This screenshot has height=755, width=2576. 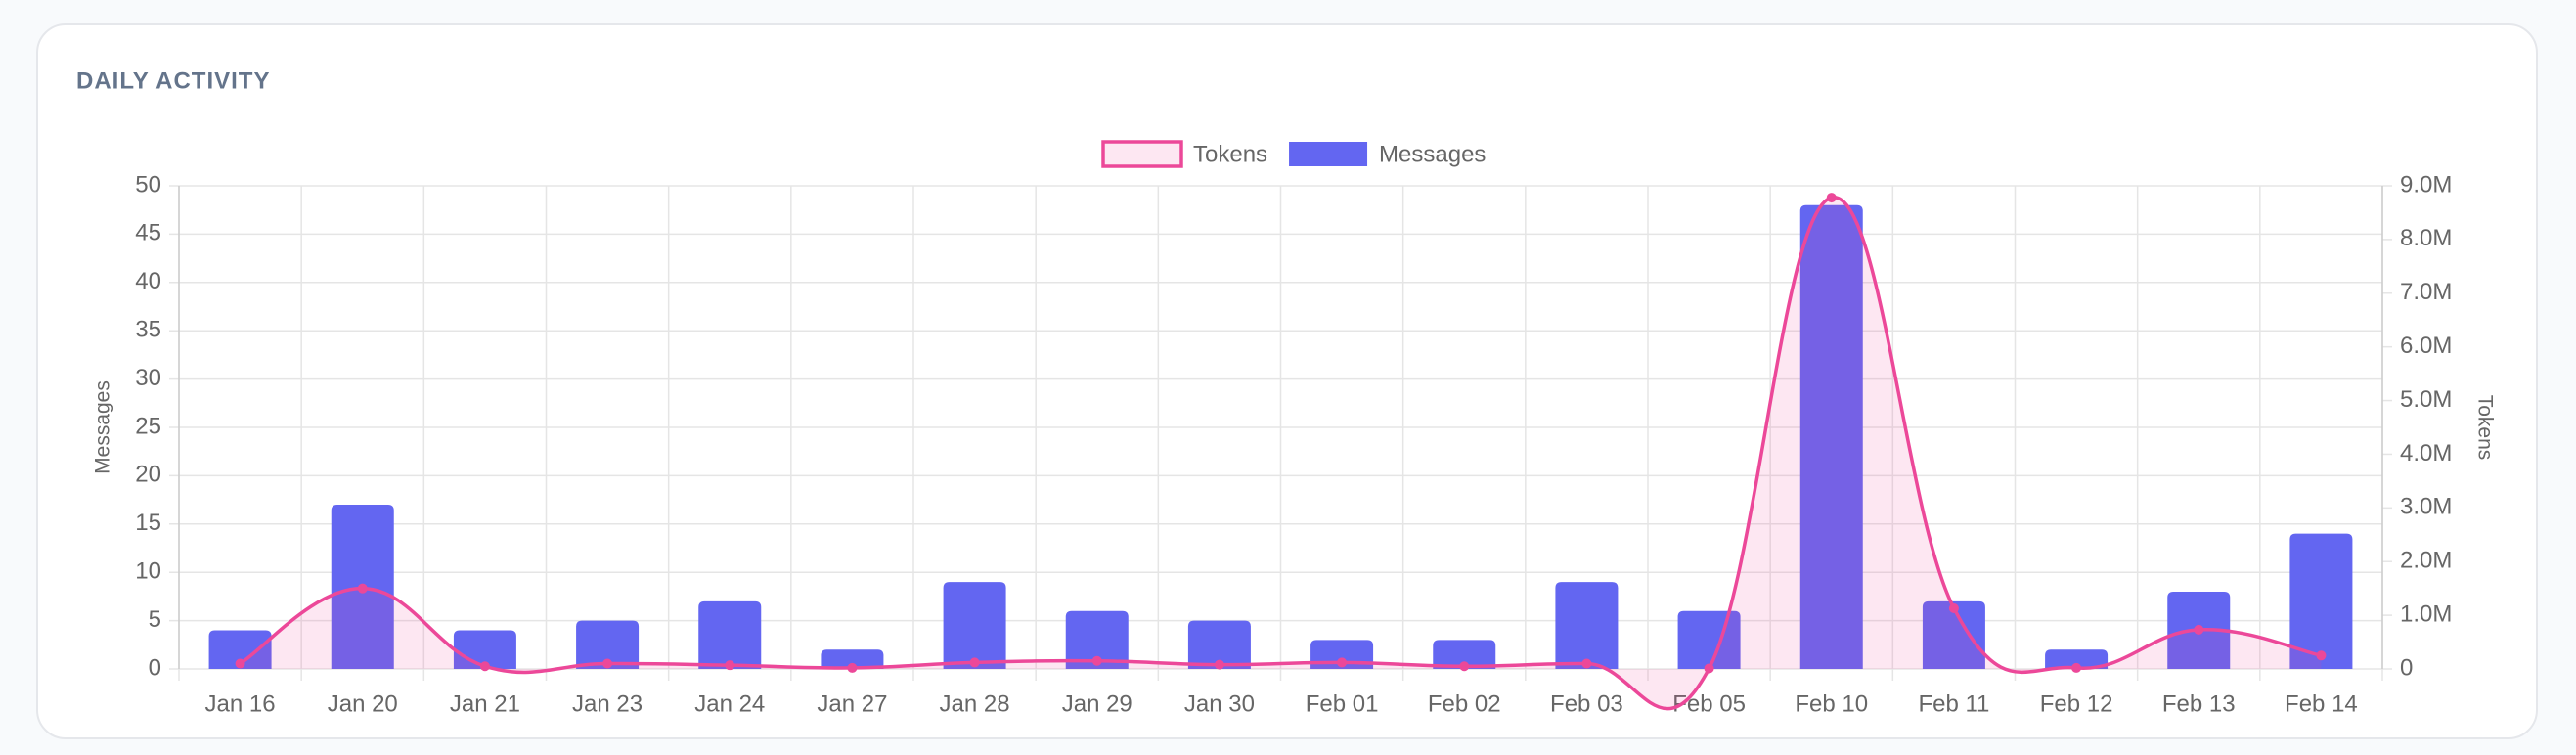 What do you see at coordinates (2076, 703) in the screenshot?
I see `x-tick-label: Feb 12` at bounding box center [2076, 703].